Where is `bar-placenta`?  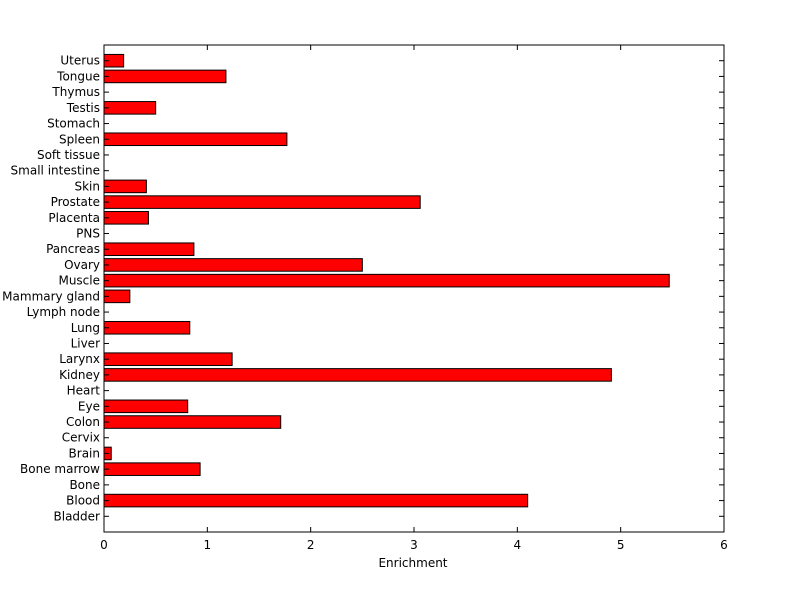
bar-placenta is located at coordinates (126, 218).